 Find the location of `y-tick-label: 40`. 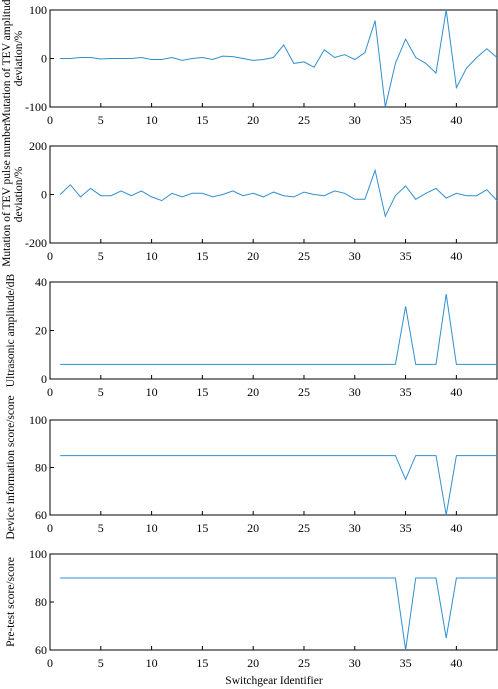

y-tick-label: 40 is located at coordinates (41, 282).